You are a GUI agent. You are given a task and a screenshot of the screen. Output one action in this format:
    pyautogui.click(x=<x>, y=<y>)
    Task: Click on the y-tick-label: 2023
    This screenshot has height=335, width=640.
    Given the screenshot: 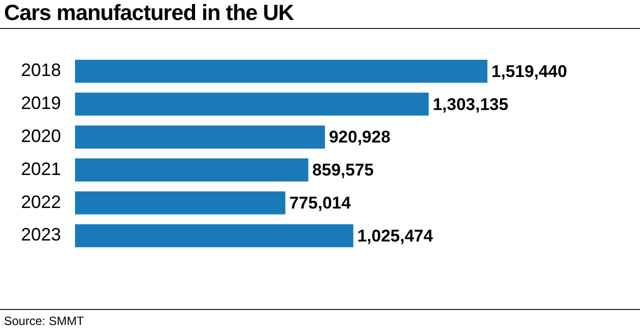 What is the action you would take?
    pyautogui.click(x=40, y=234)
    